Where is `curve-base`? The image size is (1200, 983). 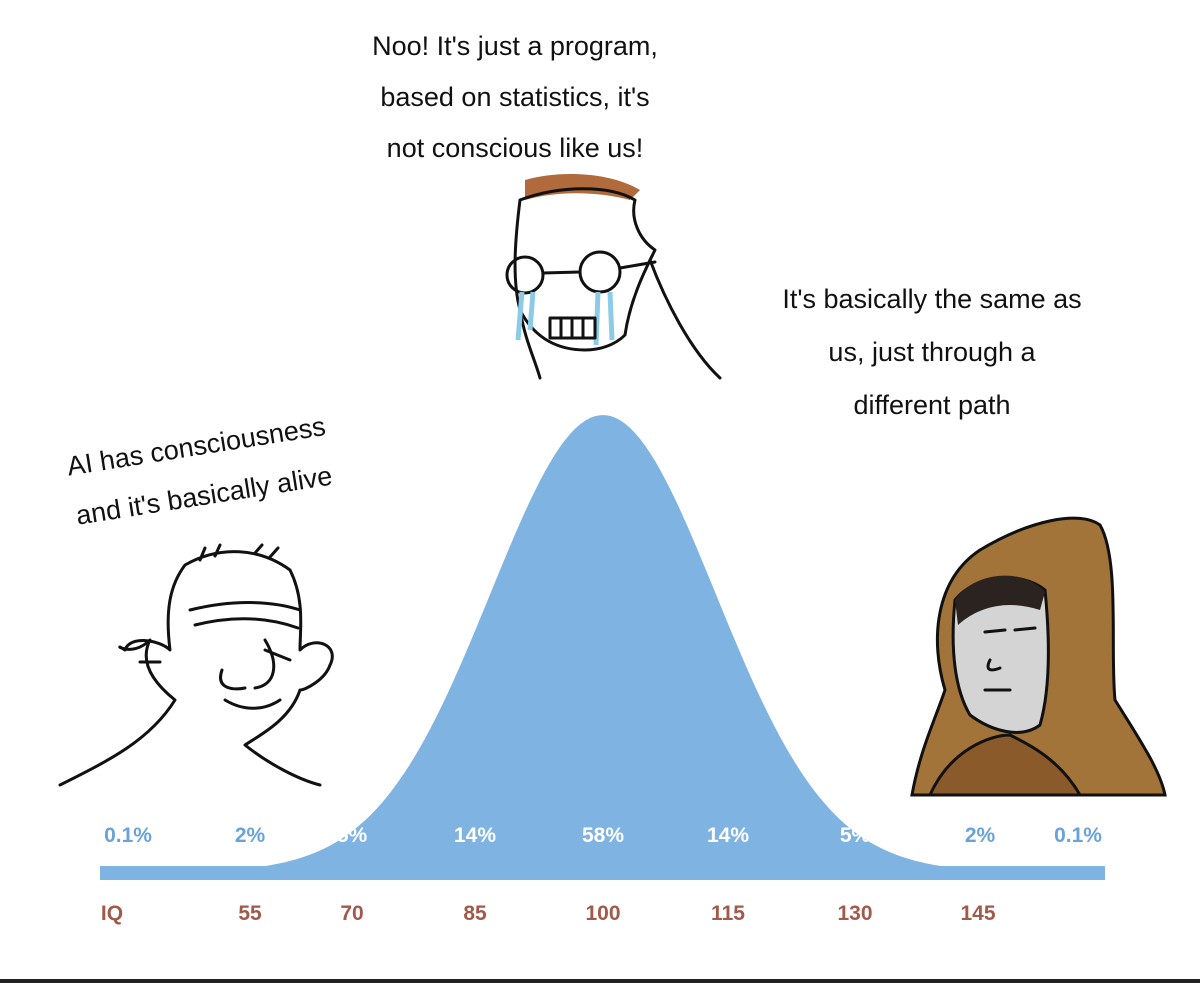
curve-base is located at coordinates (602, 873).